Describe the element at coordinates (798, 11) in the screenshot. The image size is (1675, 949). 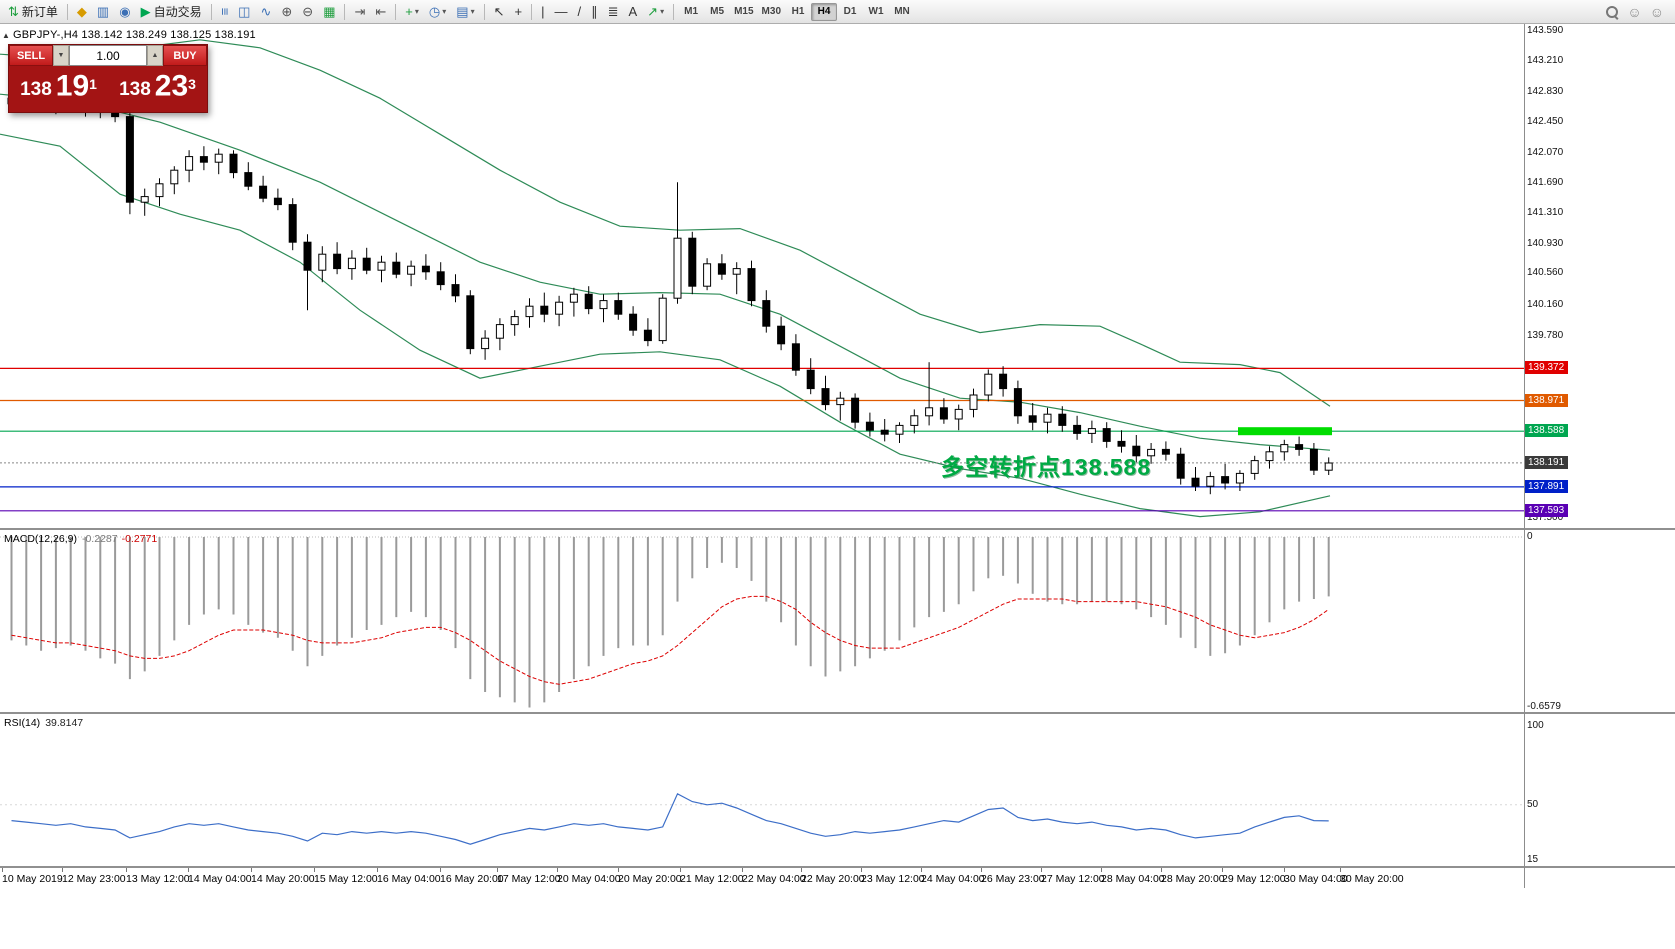
I see `timeframe-h1: H1` at that location.